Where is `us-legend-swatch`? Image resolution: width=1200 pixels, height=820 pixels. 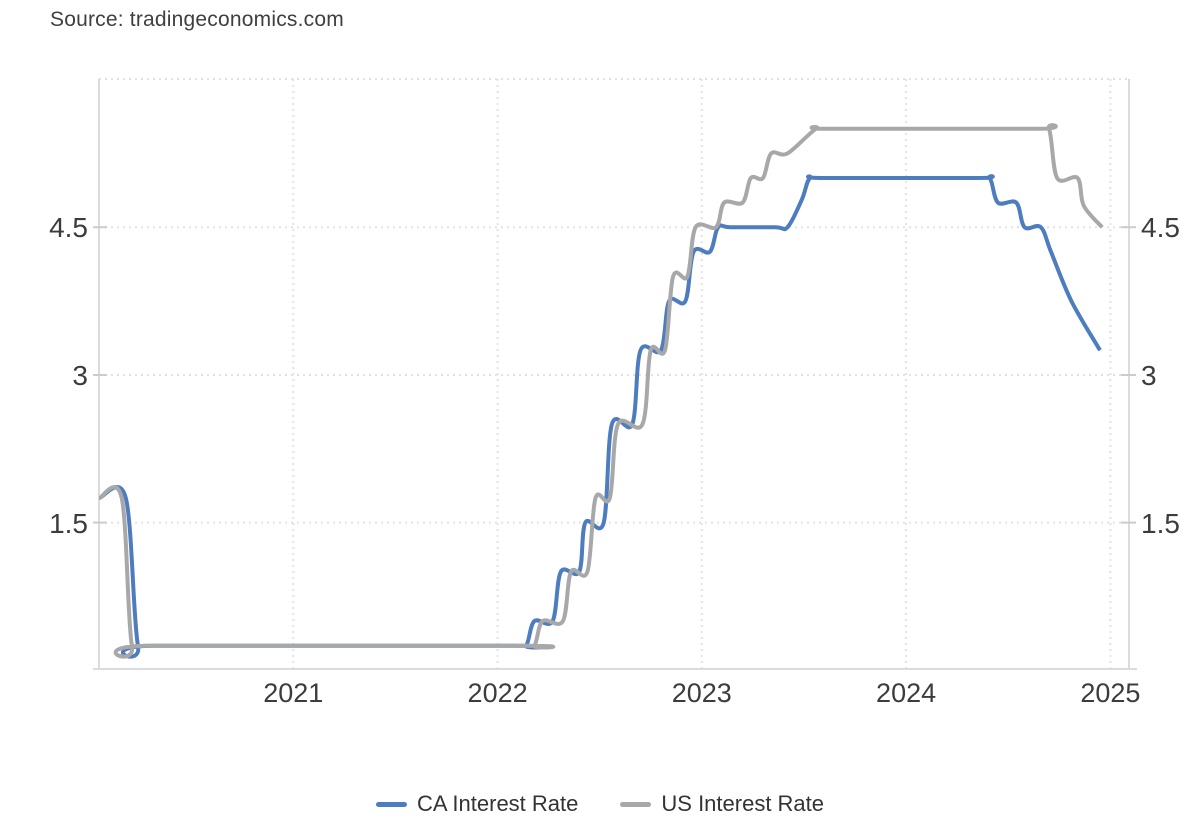 us-legend-swatch is located at coordinates (636, 804).